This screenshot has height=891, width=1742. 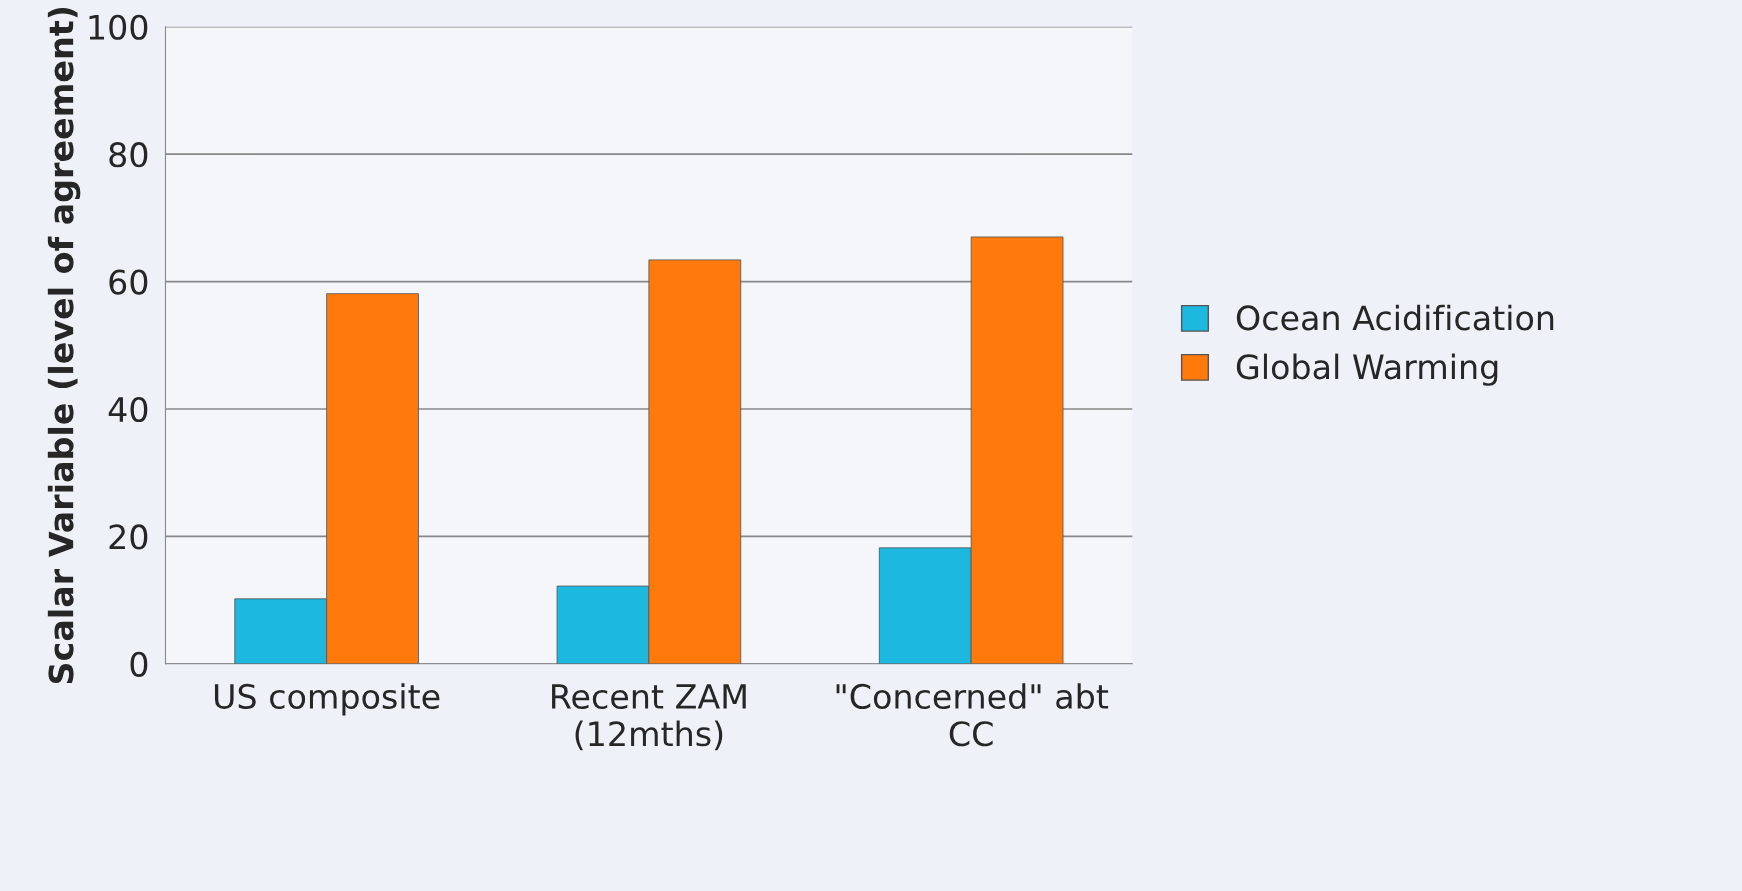 I want to click on y-axis-title: Scalar Variable (level of agreement), so click(x=64, y=345).